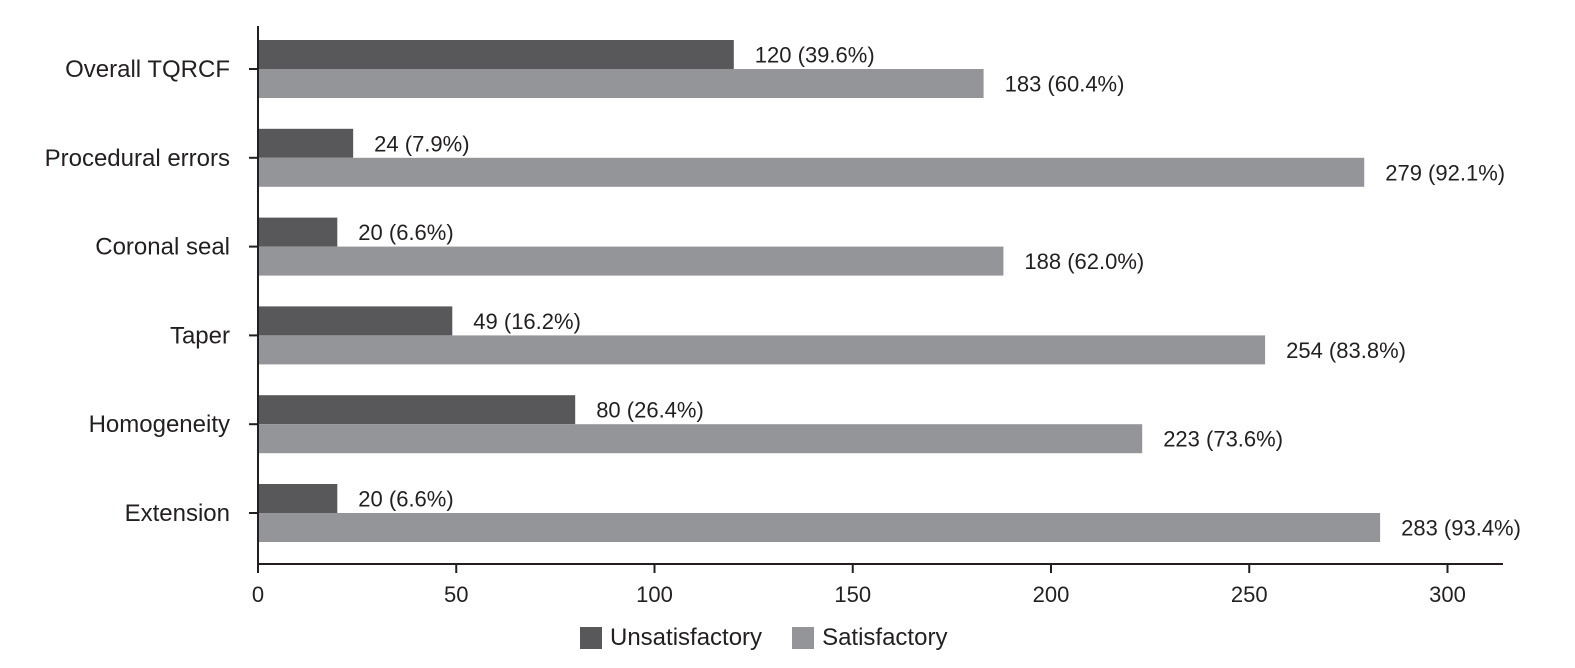 This screenshot has height=668, width=1575. What do you see at coordinates (306, 143) in the screenshot?
I see `bar-unsatisfactory-procedural-errors` at bounding box center [306, 143].